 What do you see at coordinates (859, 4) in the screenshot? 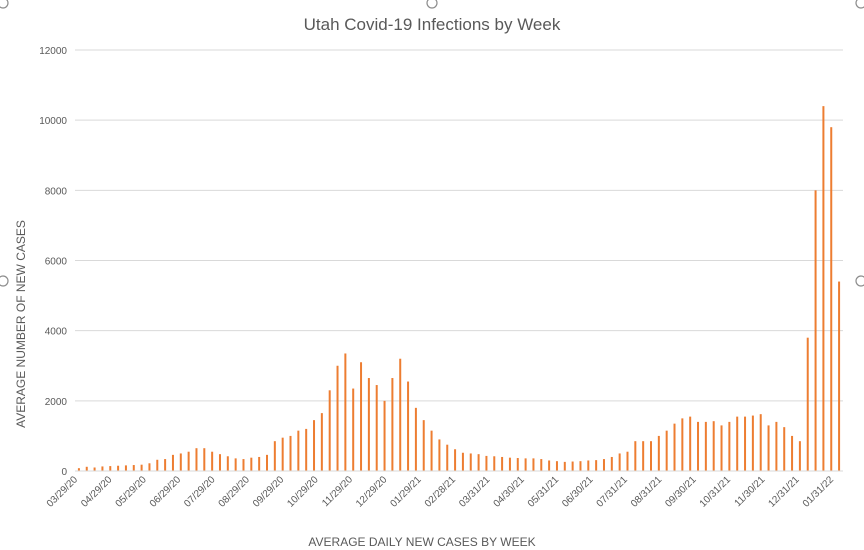
I see `resize-handle-top-right` at bounding box center [859, 4].